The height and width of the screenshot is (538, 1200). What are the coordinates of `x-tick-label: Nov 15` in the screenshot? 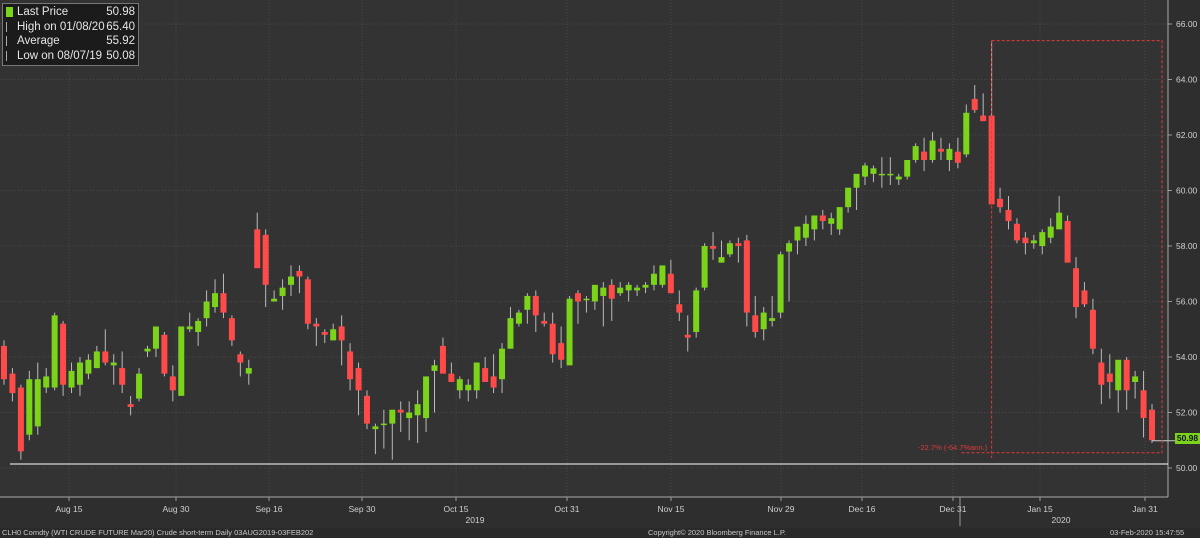 It's located at (671, 509).